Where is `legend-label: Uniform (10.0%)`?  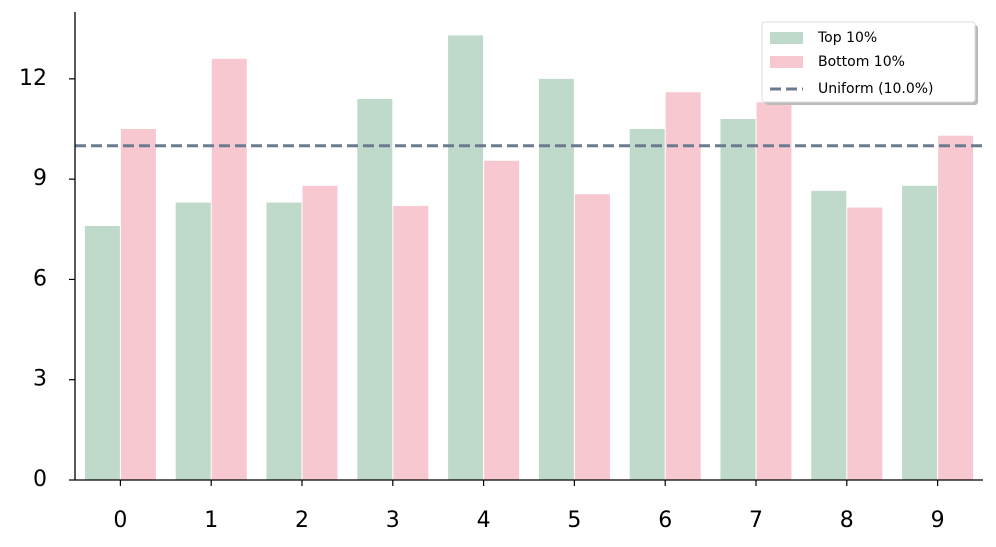
legend-label: Uniform (10.0%) is located at coordinates (876, 89).